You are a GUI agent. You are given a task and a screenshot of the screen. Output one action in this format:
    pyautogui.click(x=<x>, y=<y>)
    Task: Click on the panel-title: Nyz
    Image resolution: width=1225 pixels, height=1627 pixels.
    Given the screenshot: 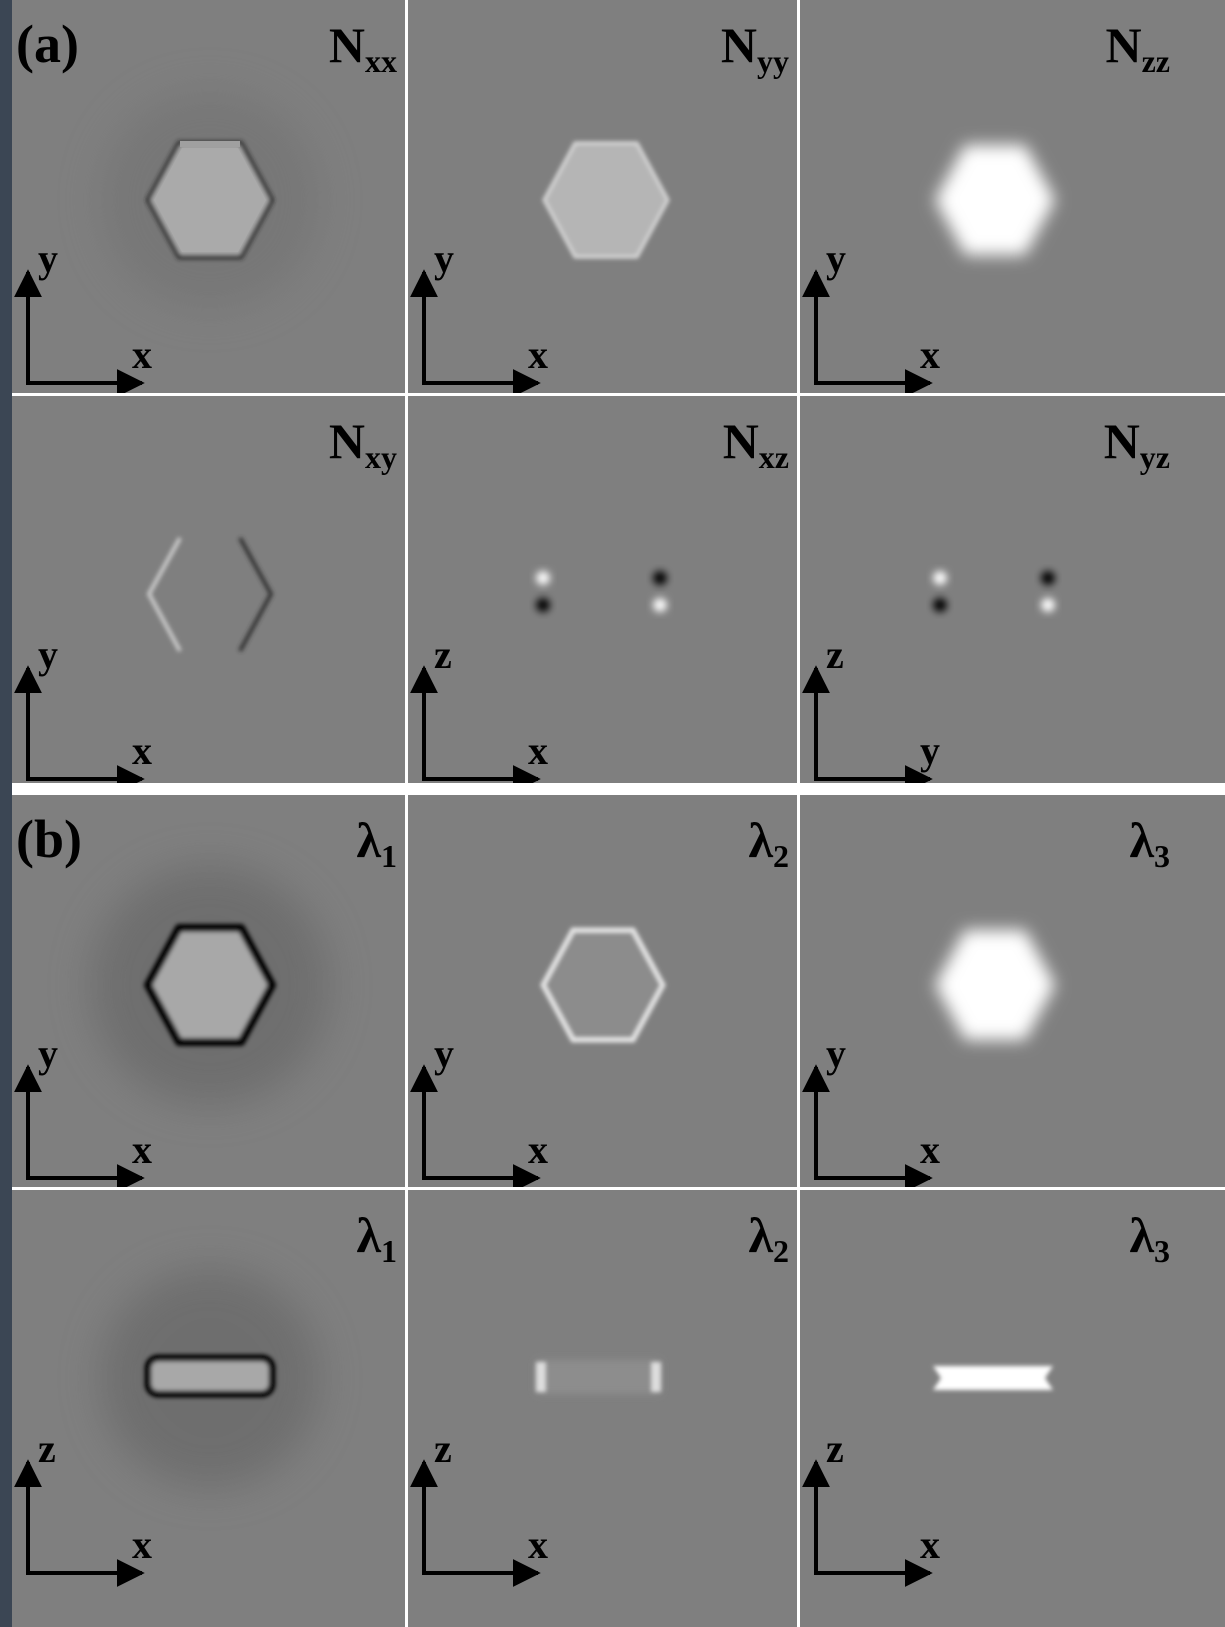 What is the action you would take?
    pyautogui.click(x=1137, y=444)
    